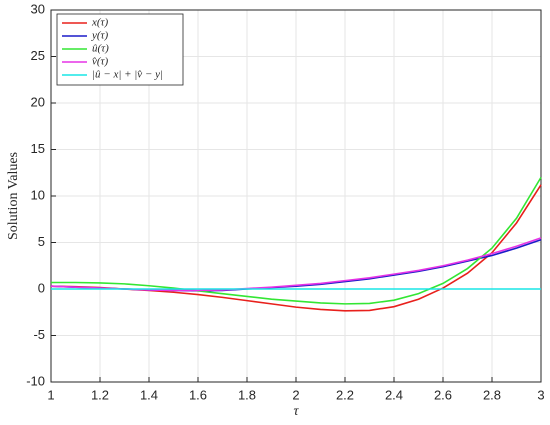 The width and height of the screenshot is (550, 425). Describe the element at coordinates (41, 241) in the screenshot. I see `y-tick-label: 5` at that location.